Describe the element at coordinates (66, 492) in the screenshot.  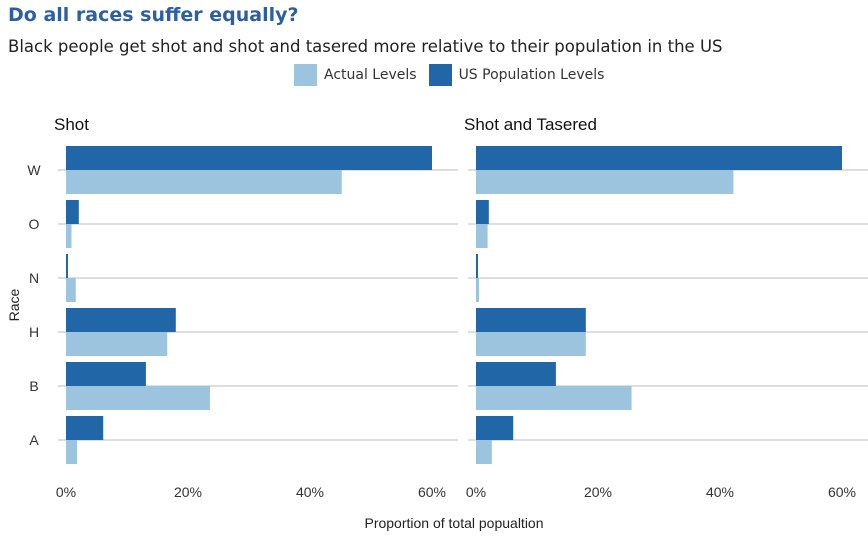
I see `x-tick-label-shot-0: 0%` at that location.